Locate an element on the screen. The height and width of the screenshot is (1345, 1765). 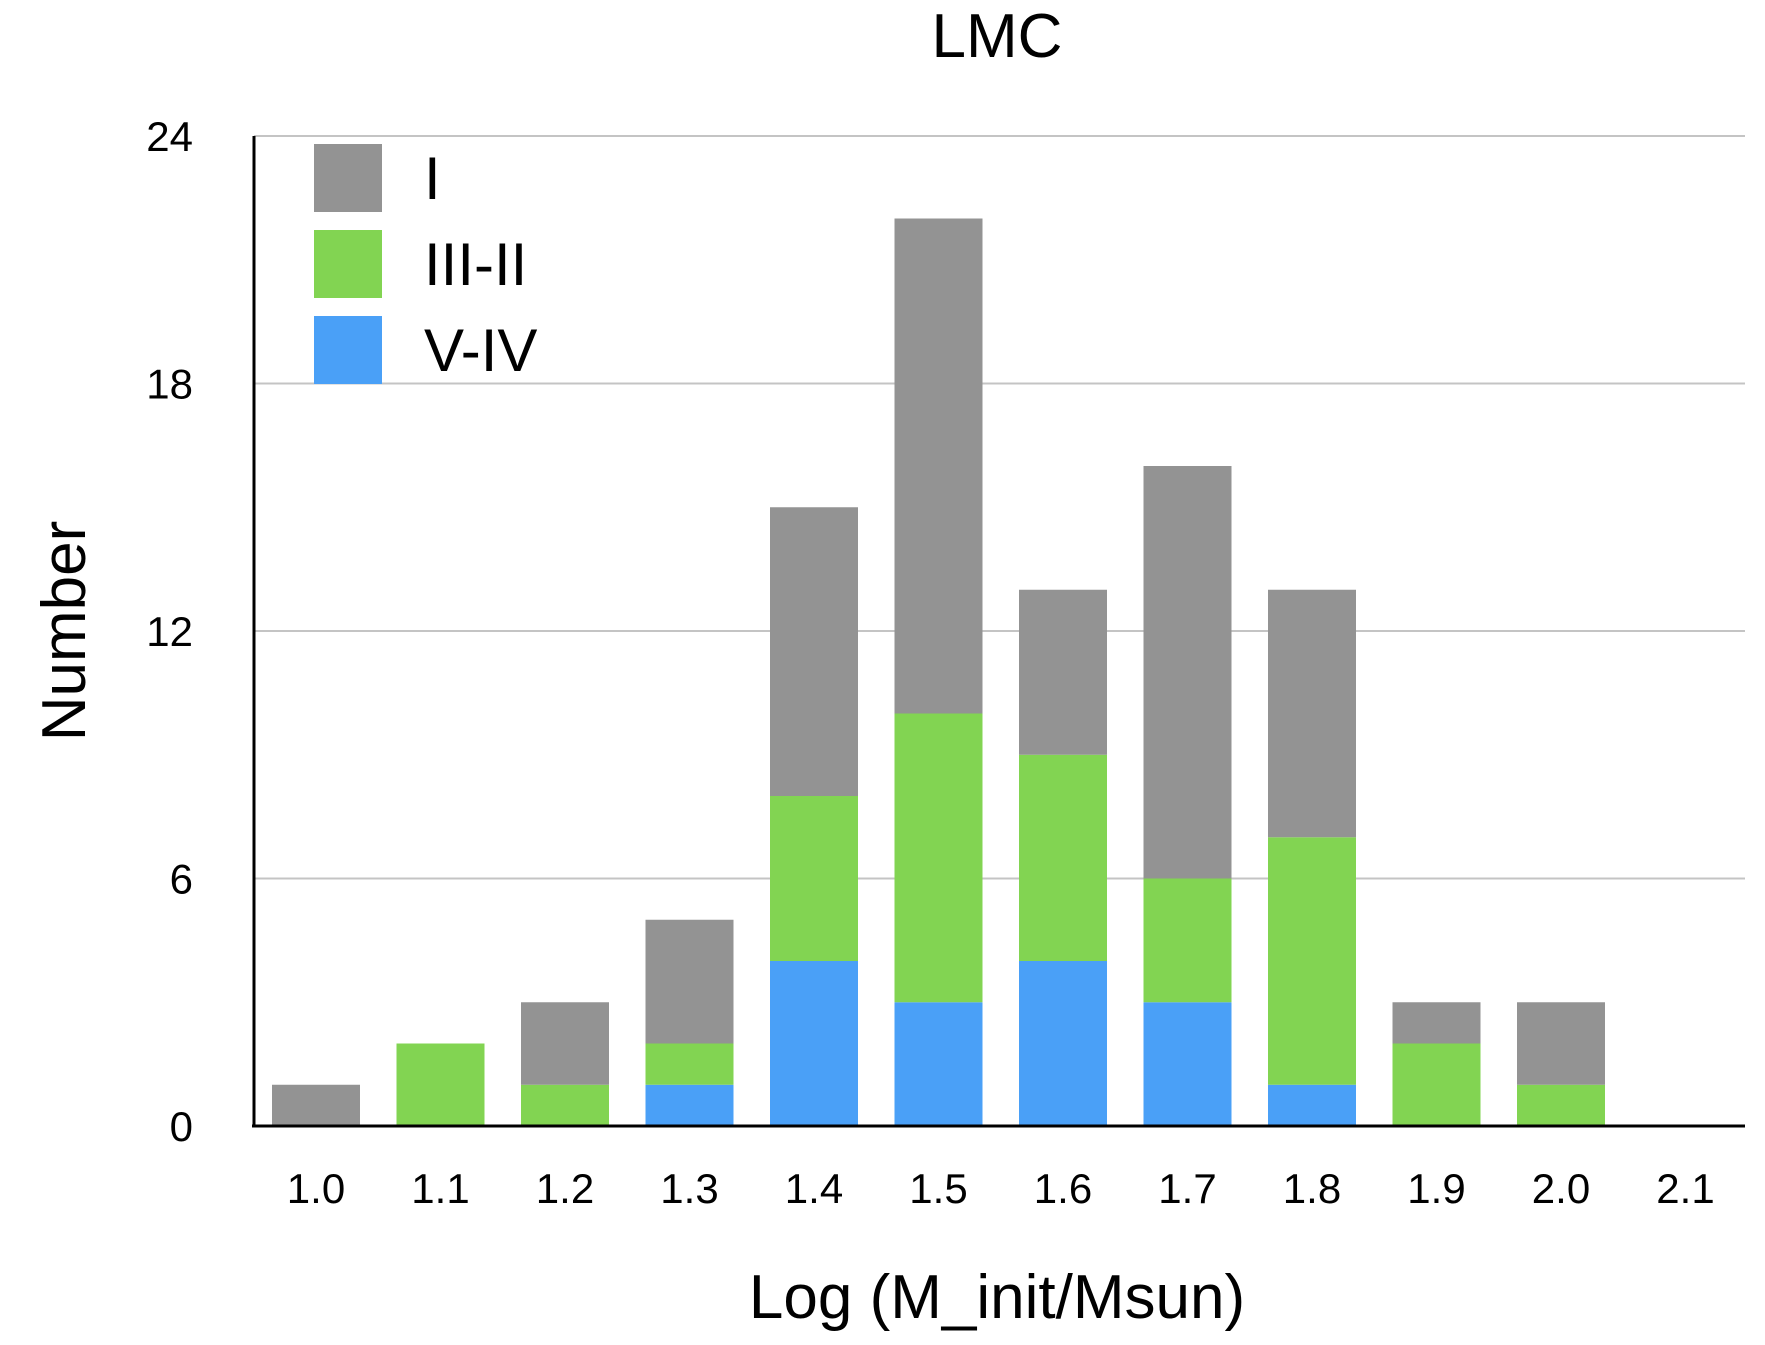
x-axis-title: Log (M_init/Msun) is located at coordinates (997, 1297).